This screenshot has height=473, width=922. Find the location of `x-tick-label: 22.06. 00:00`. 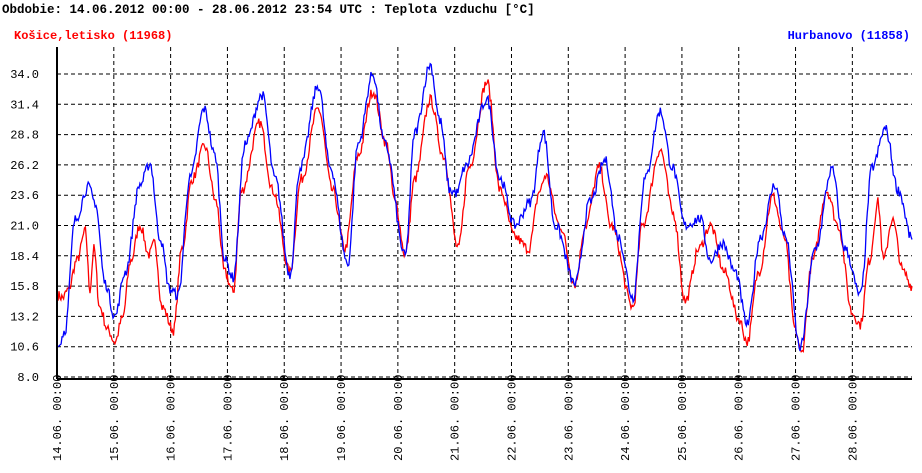

x-tick-label: 22.06. 00:00 is located at coordinates (512, 418).